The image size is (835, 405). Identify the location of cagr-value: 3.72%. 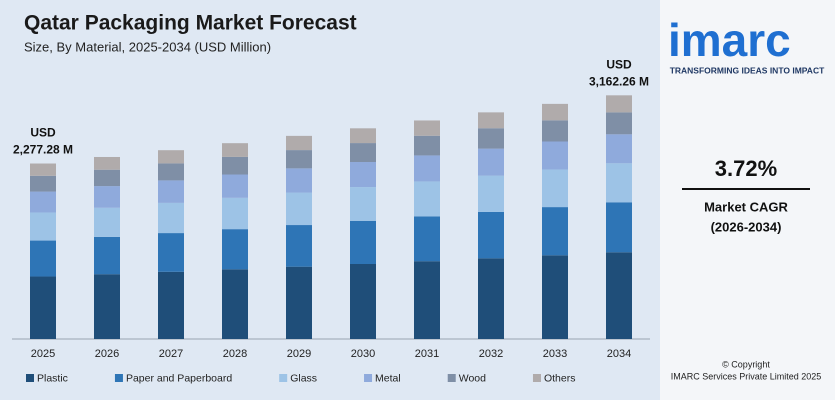
(746, 168).